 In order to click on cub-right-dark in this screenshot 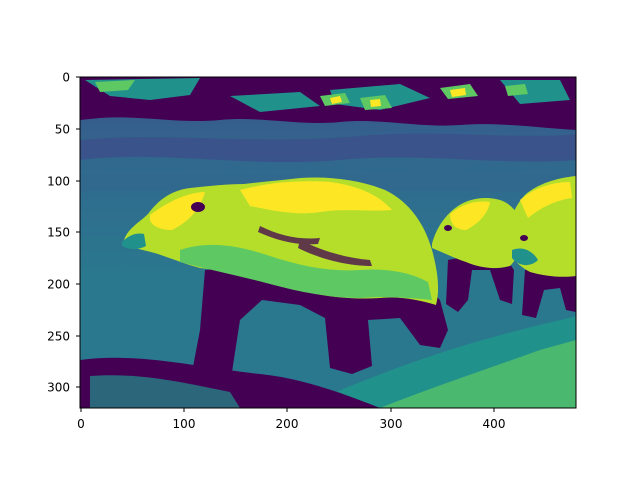, I will do `click(525, 257)`.